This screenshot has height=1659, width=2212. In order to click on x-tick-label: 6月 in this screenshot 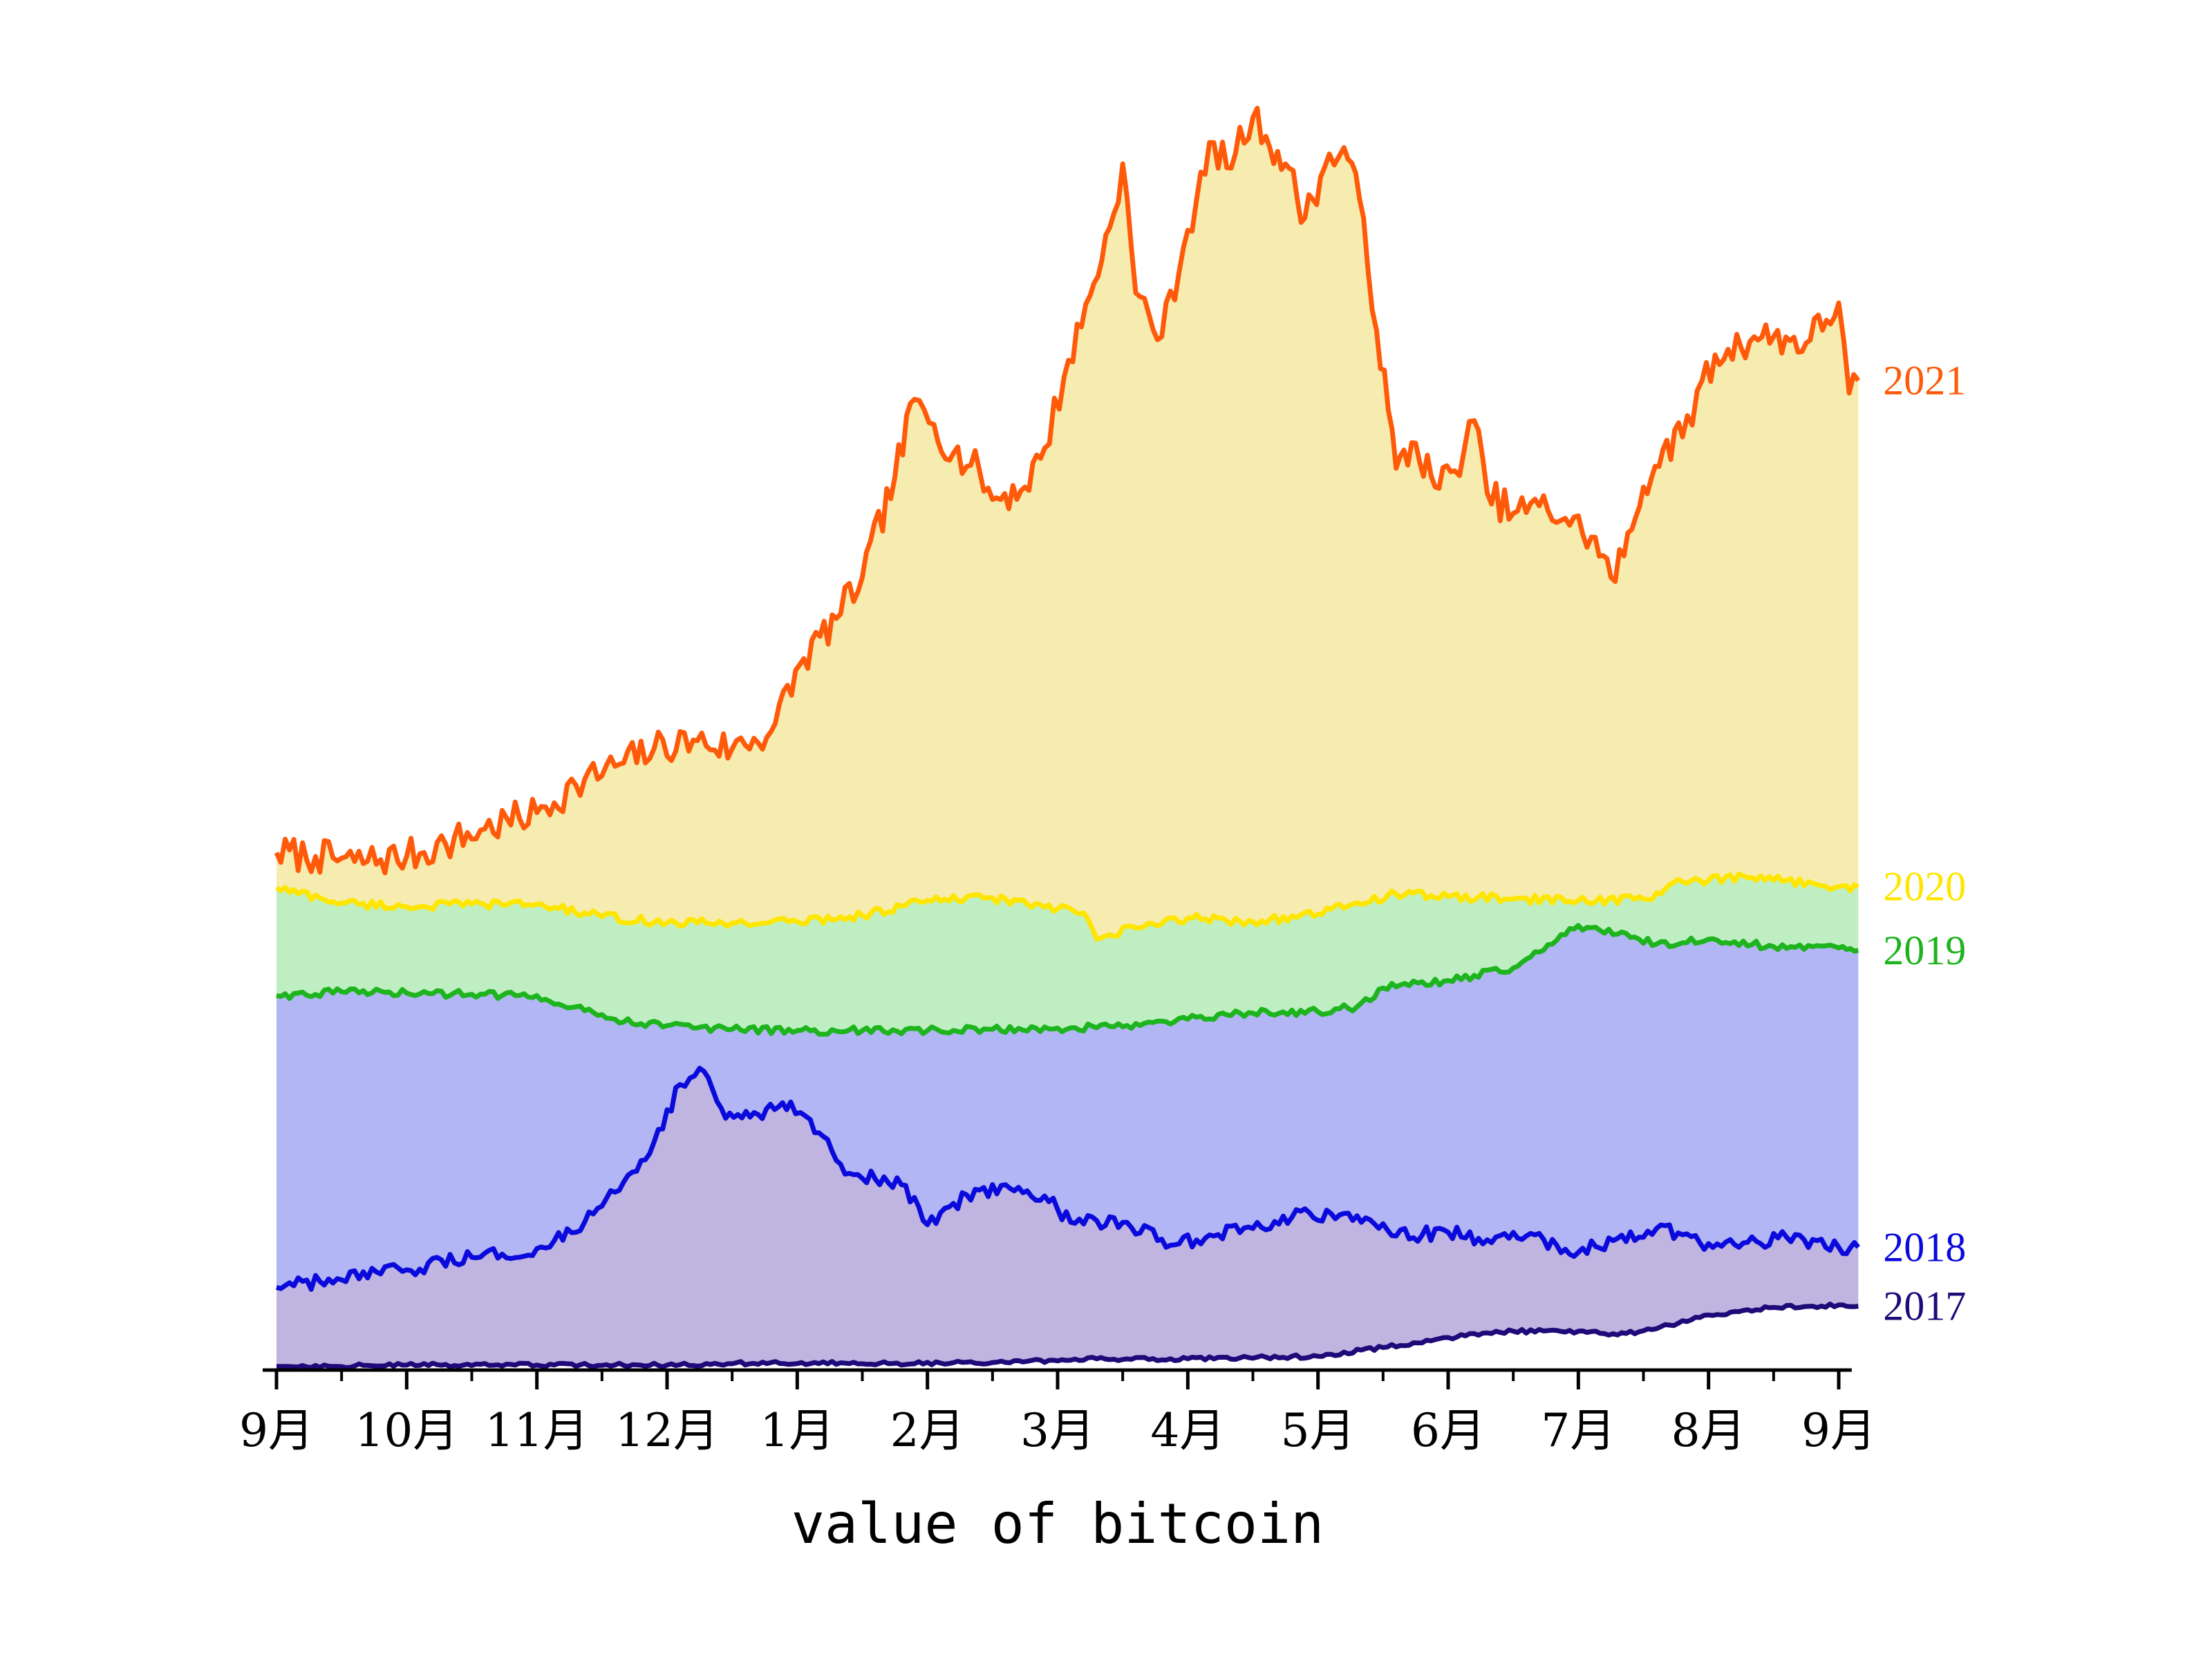, I will do `click(1448, 1431)`.